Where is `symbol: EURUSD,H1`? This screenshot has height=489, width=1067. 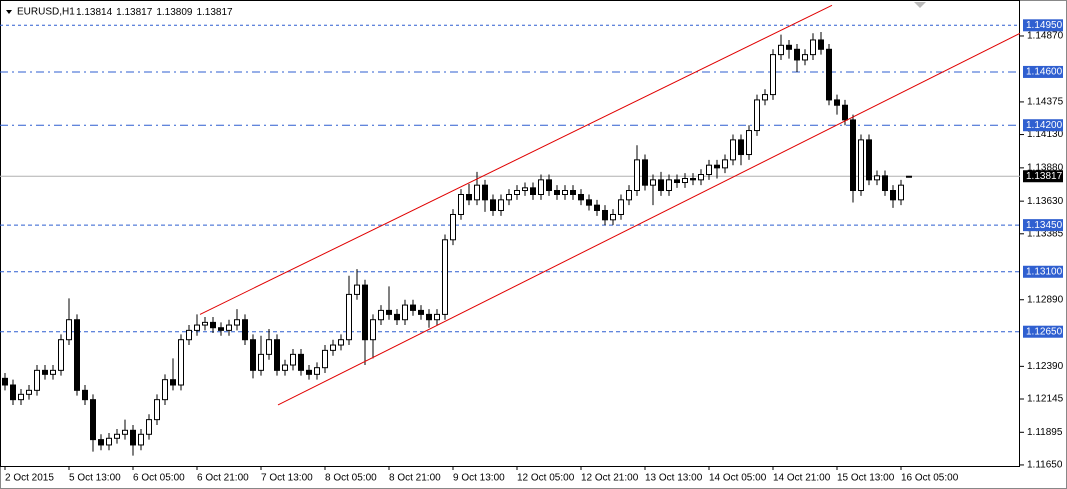
symbol: EURUSD,H1 is located at coordinates (46, 12).